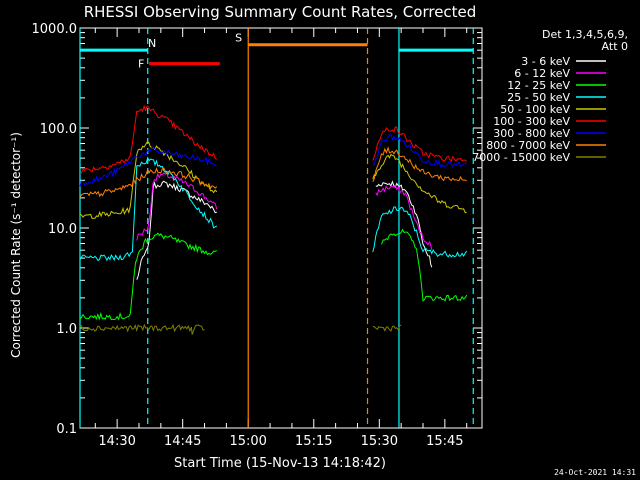  Describe the element at coordinates (535, 109) in the screenshot. I see `legend-label-50-100-kev: 50 - 100 keV` at that location.